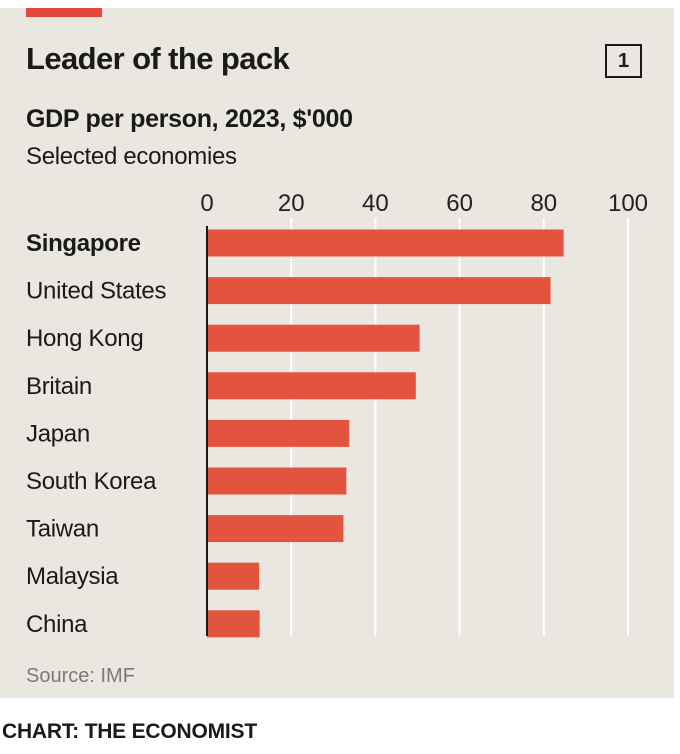  Describe the element at coordinates (91, 481) in the screenshot. I see `category-label: South Korea` at that location.